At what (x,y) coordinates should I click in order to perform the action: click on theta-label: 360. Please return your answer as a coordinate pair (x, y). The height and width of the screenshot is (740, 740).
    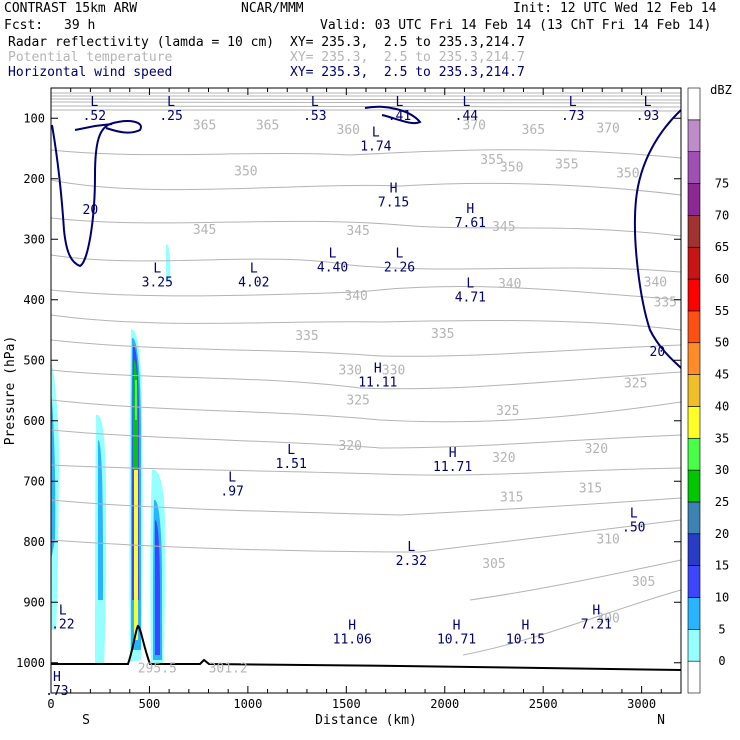
    Looking at the image, I should click on (348, 130).